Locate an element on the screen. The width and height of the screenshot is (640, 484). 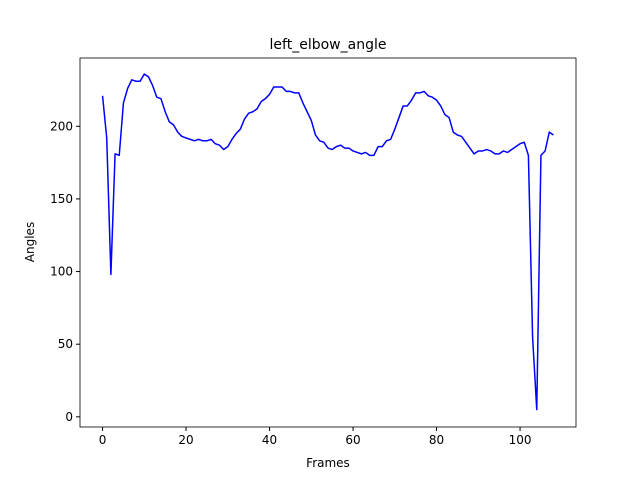
x-tick-label: 20 is located at coordinates (185, 440).